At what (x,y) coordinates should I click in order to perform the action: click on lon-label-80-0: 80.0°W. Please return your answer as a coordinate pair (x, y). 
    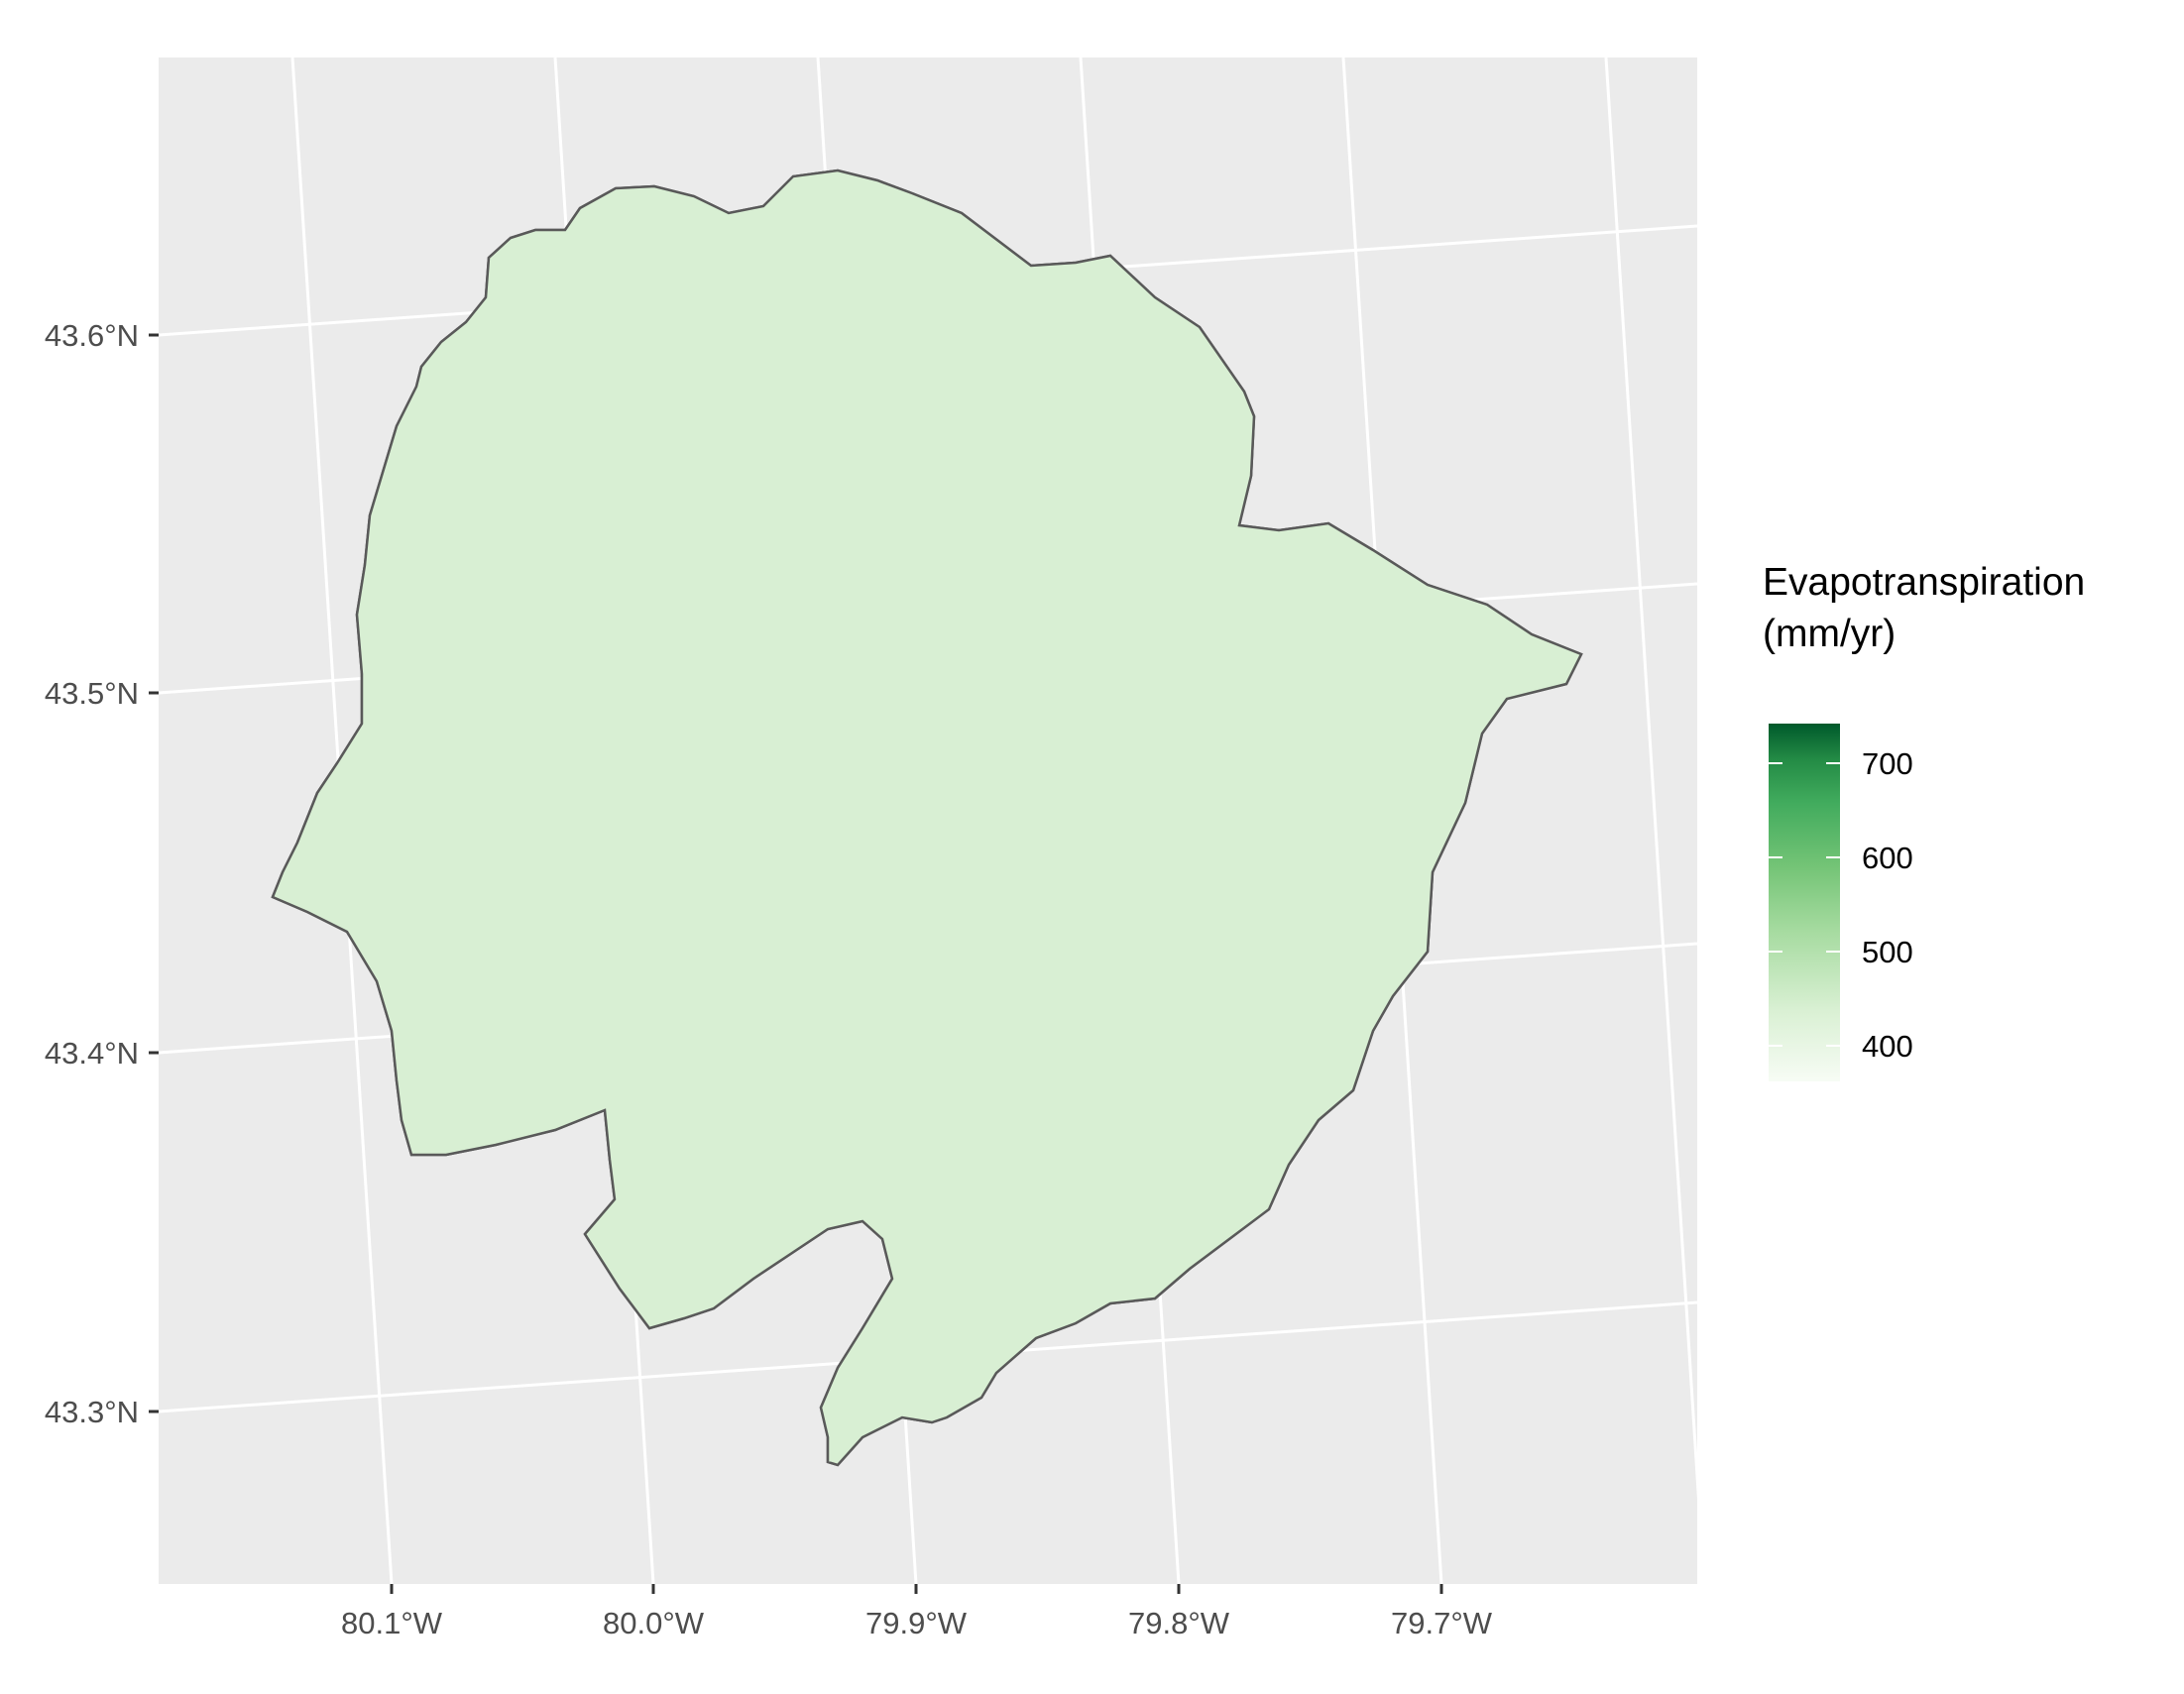
    Looking at the image, I should click on (654, 1623).